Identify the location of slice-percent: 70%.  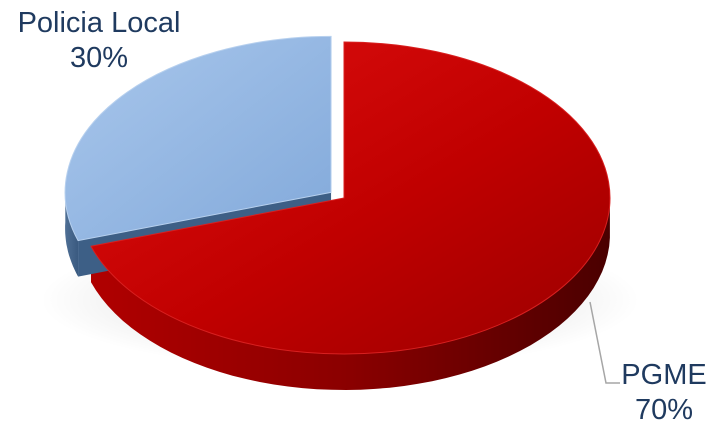
(664, 410).